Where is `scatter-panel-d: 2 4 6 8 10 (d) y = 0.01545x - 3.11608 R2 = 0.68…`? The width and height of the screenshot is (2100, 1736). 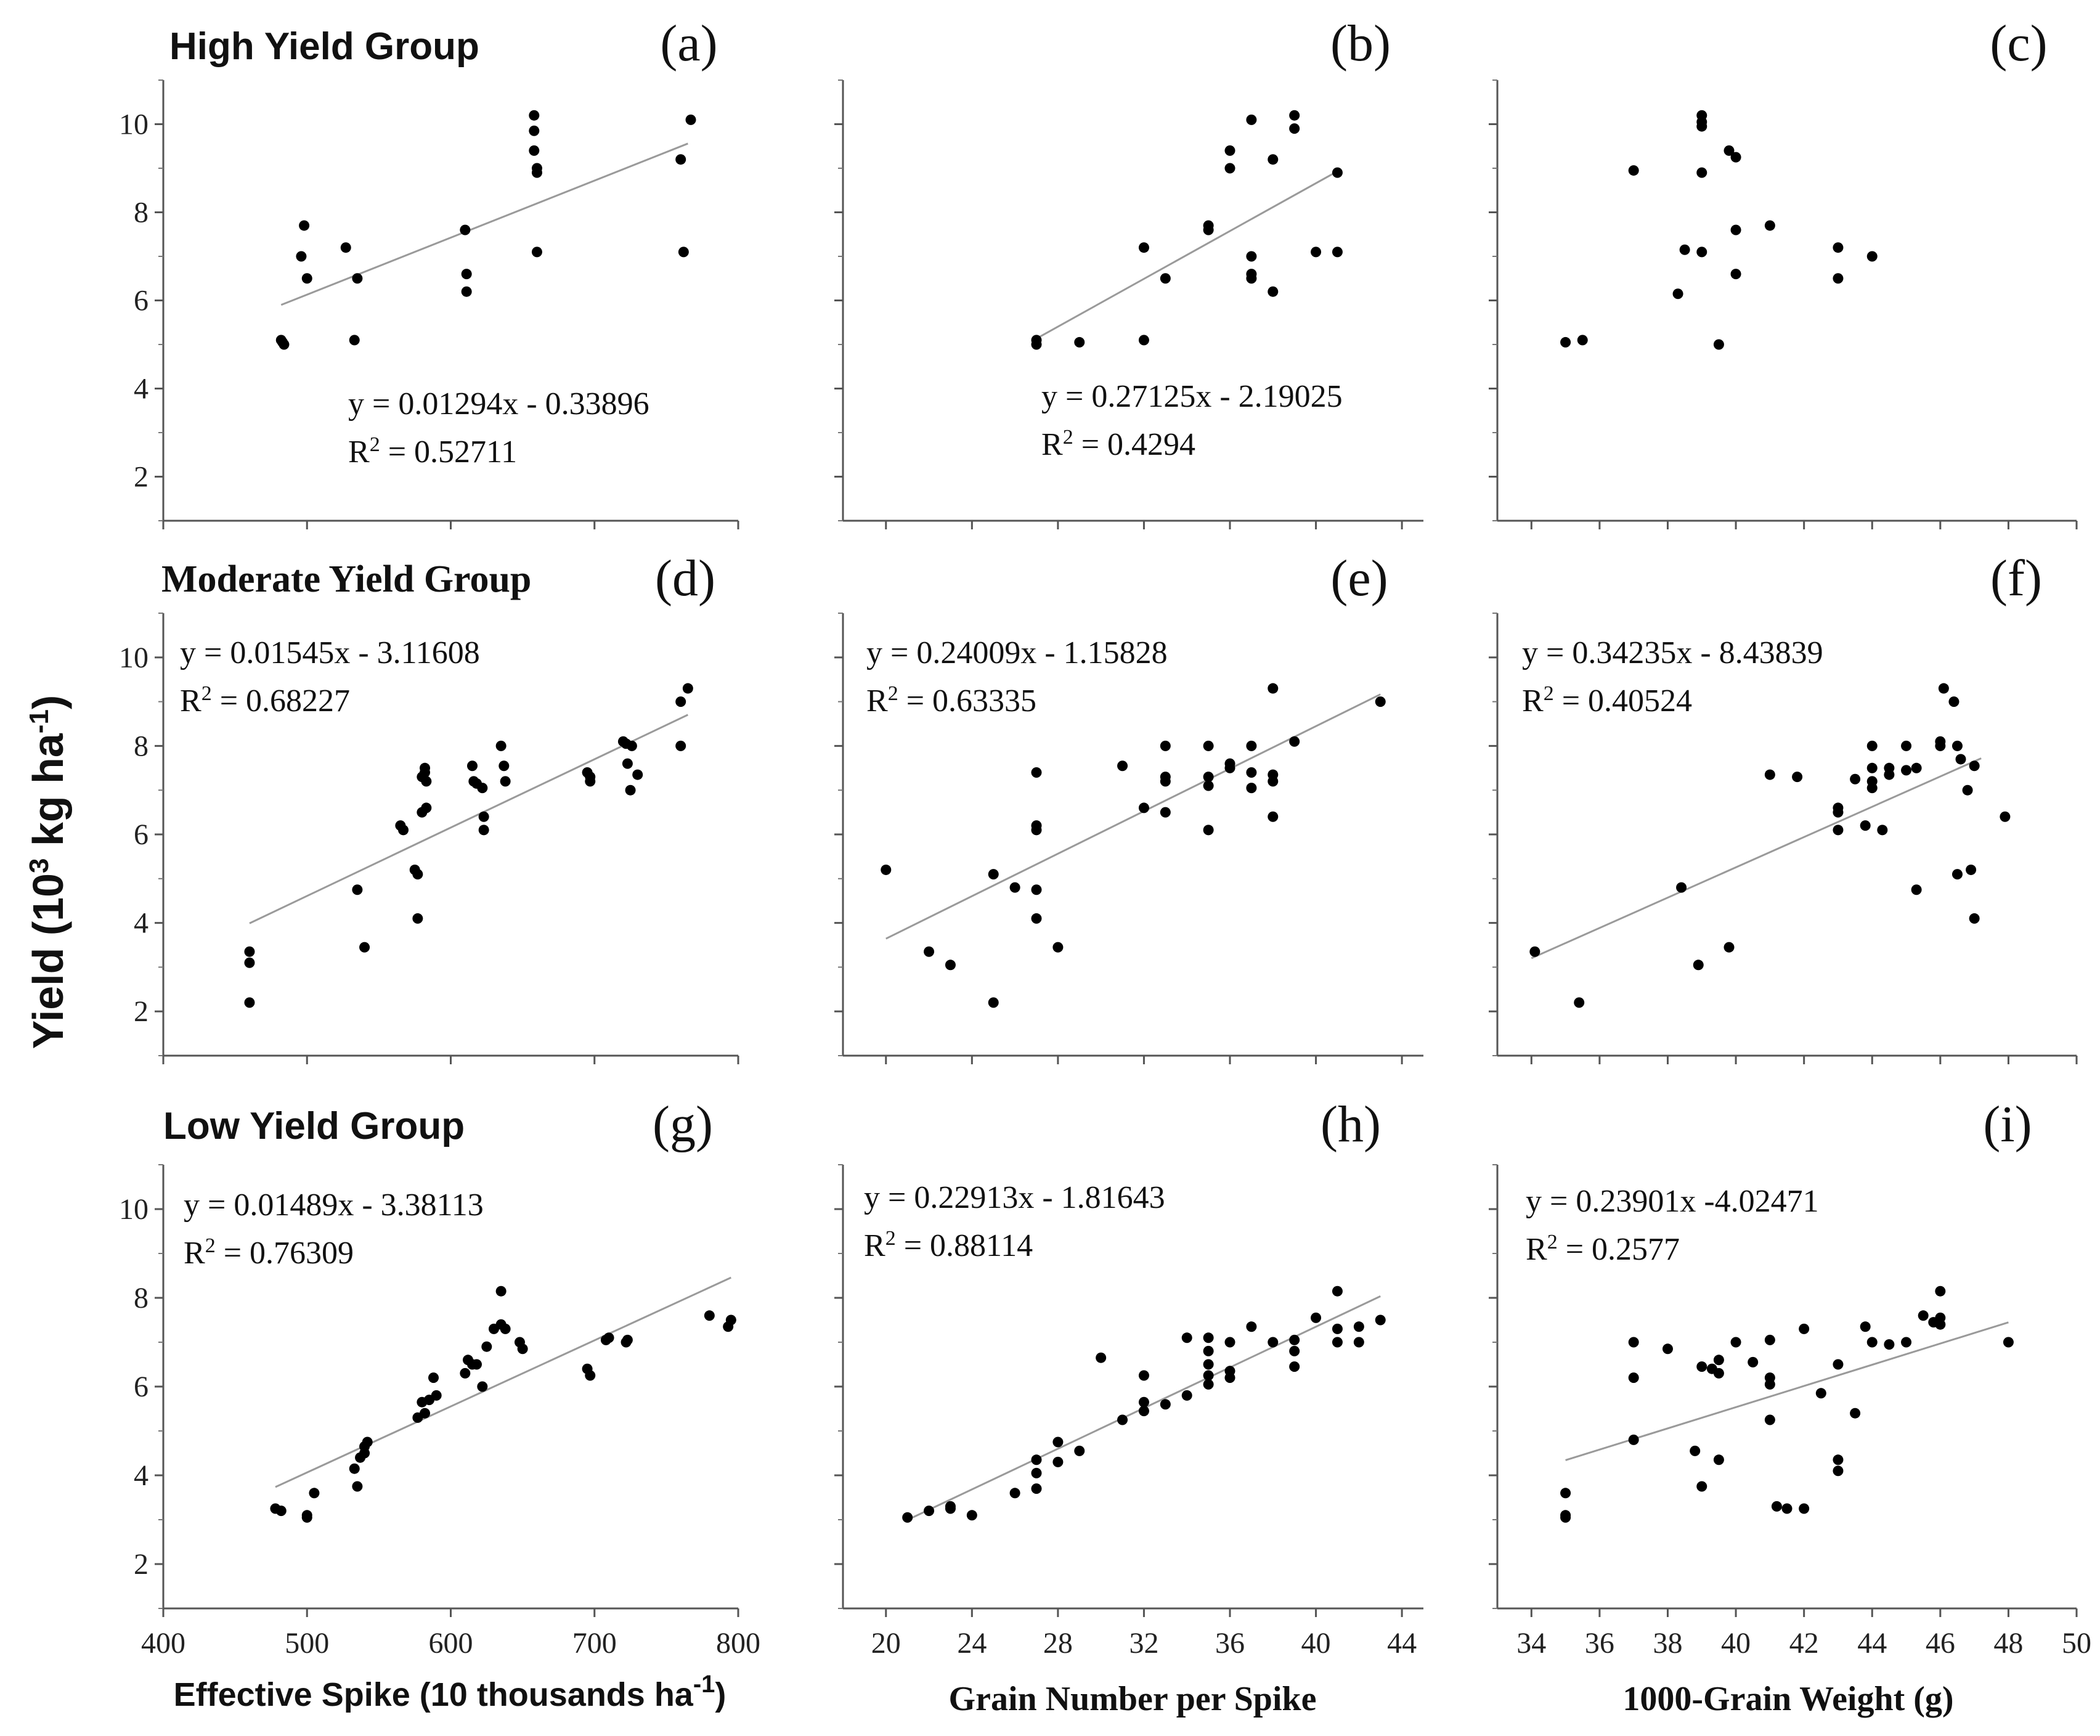 scatter-panel-d: 2 4 6 8 10 (d) y = 0.01545x - 3.11608 R2 = 0.68… is located at coordinates (429, 807).